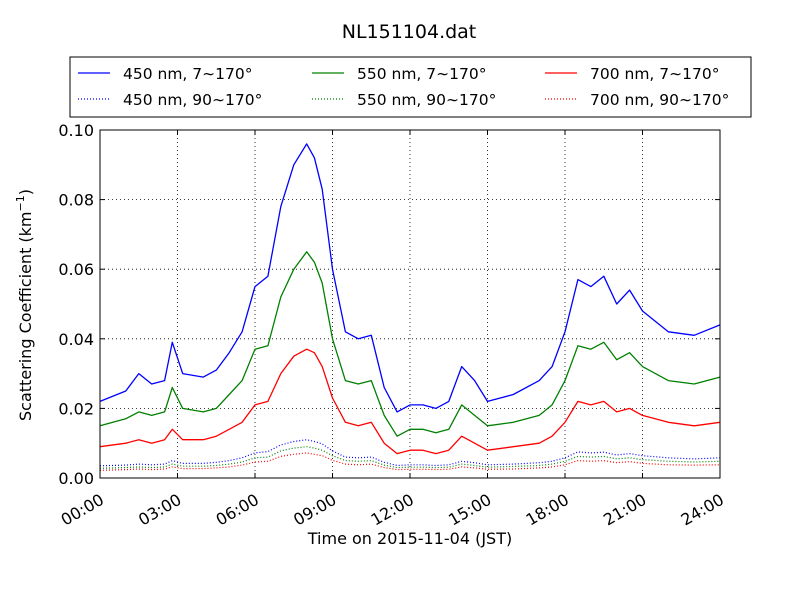  Describe the element at coordinates (392, 510) in the screenshot. I see `x-tick-label: 12:00` at that location.